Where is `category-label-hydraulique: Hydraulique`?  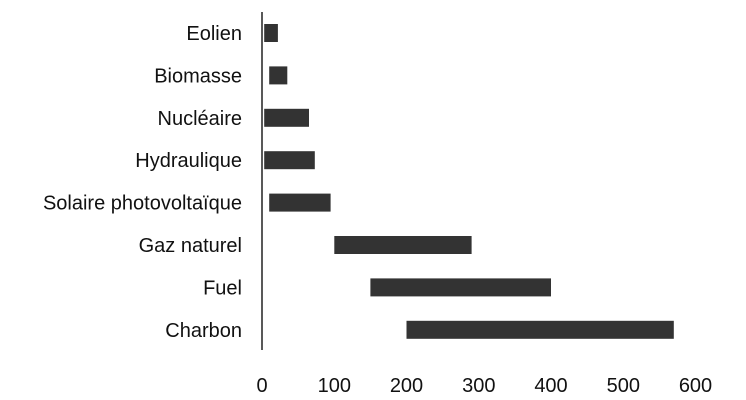
category-label-hydraulique: Hydraulique is located at coordinates (188, 161).